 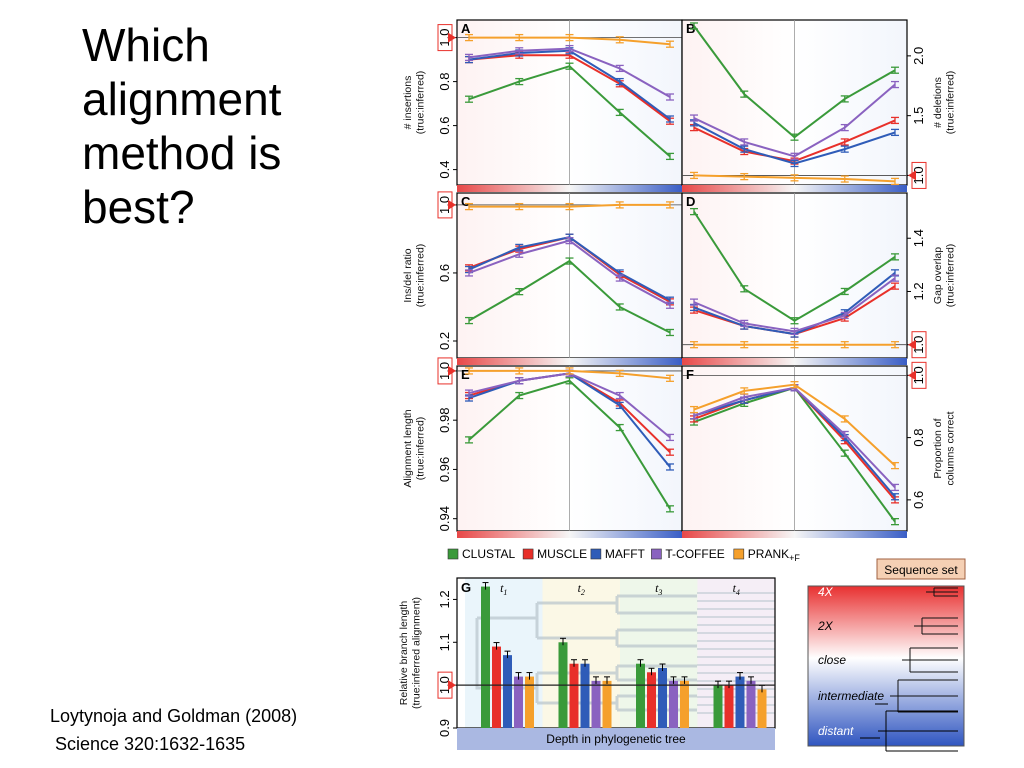 I want to click on panel-g-ytick-label-group: 1.2, so click(x=444, y=599).